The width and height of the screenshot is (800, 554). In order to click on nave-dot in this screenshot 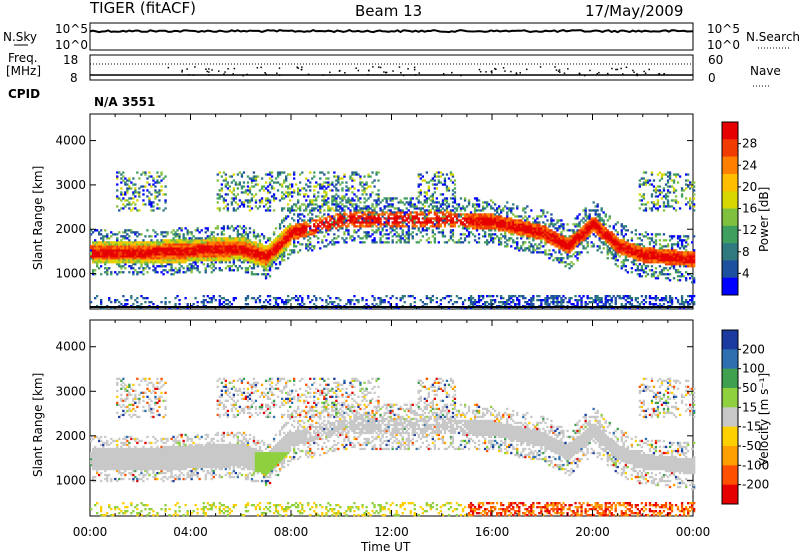, I will do `click(496, 69)`.